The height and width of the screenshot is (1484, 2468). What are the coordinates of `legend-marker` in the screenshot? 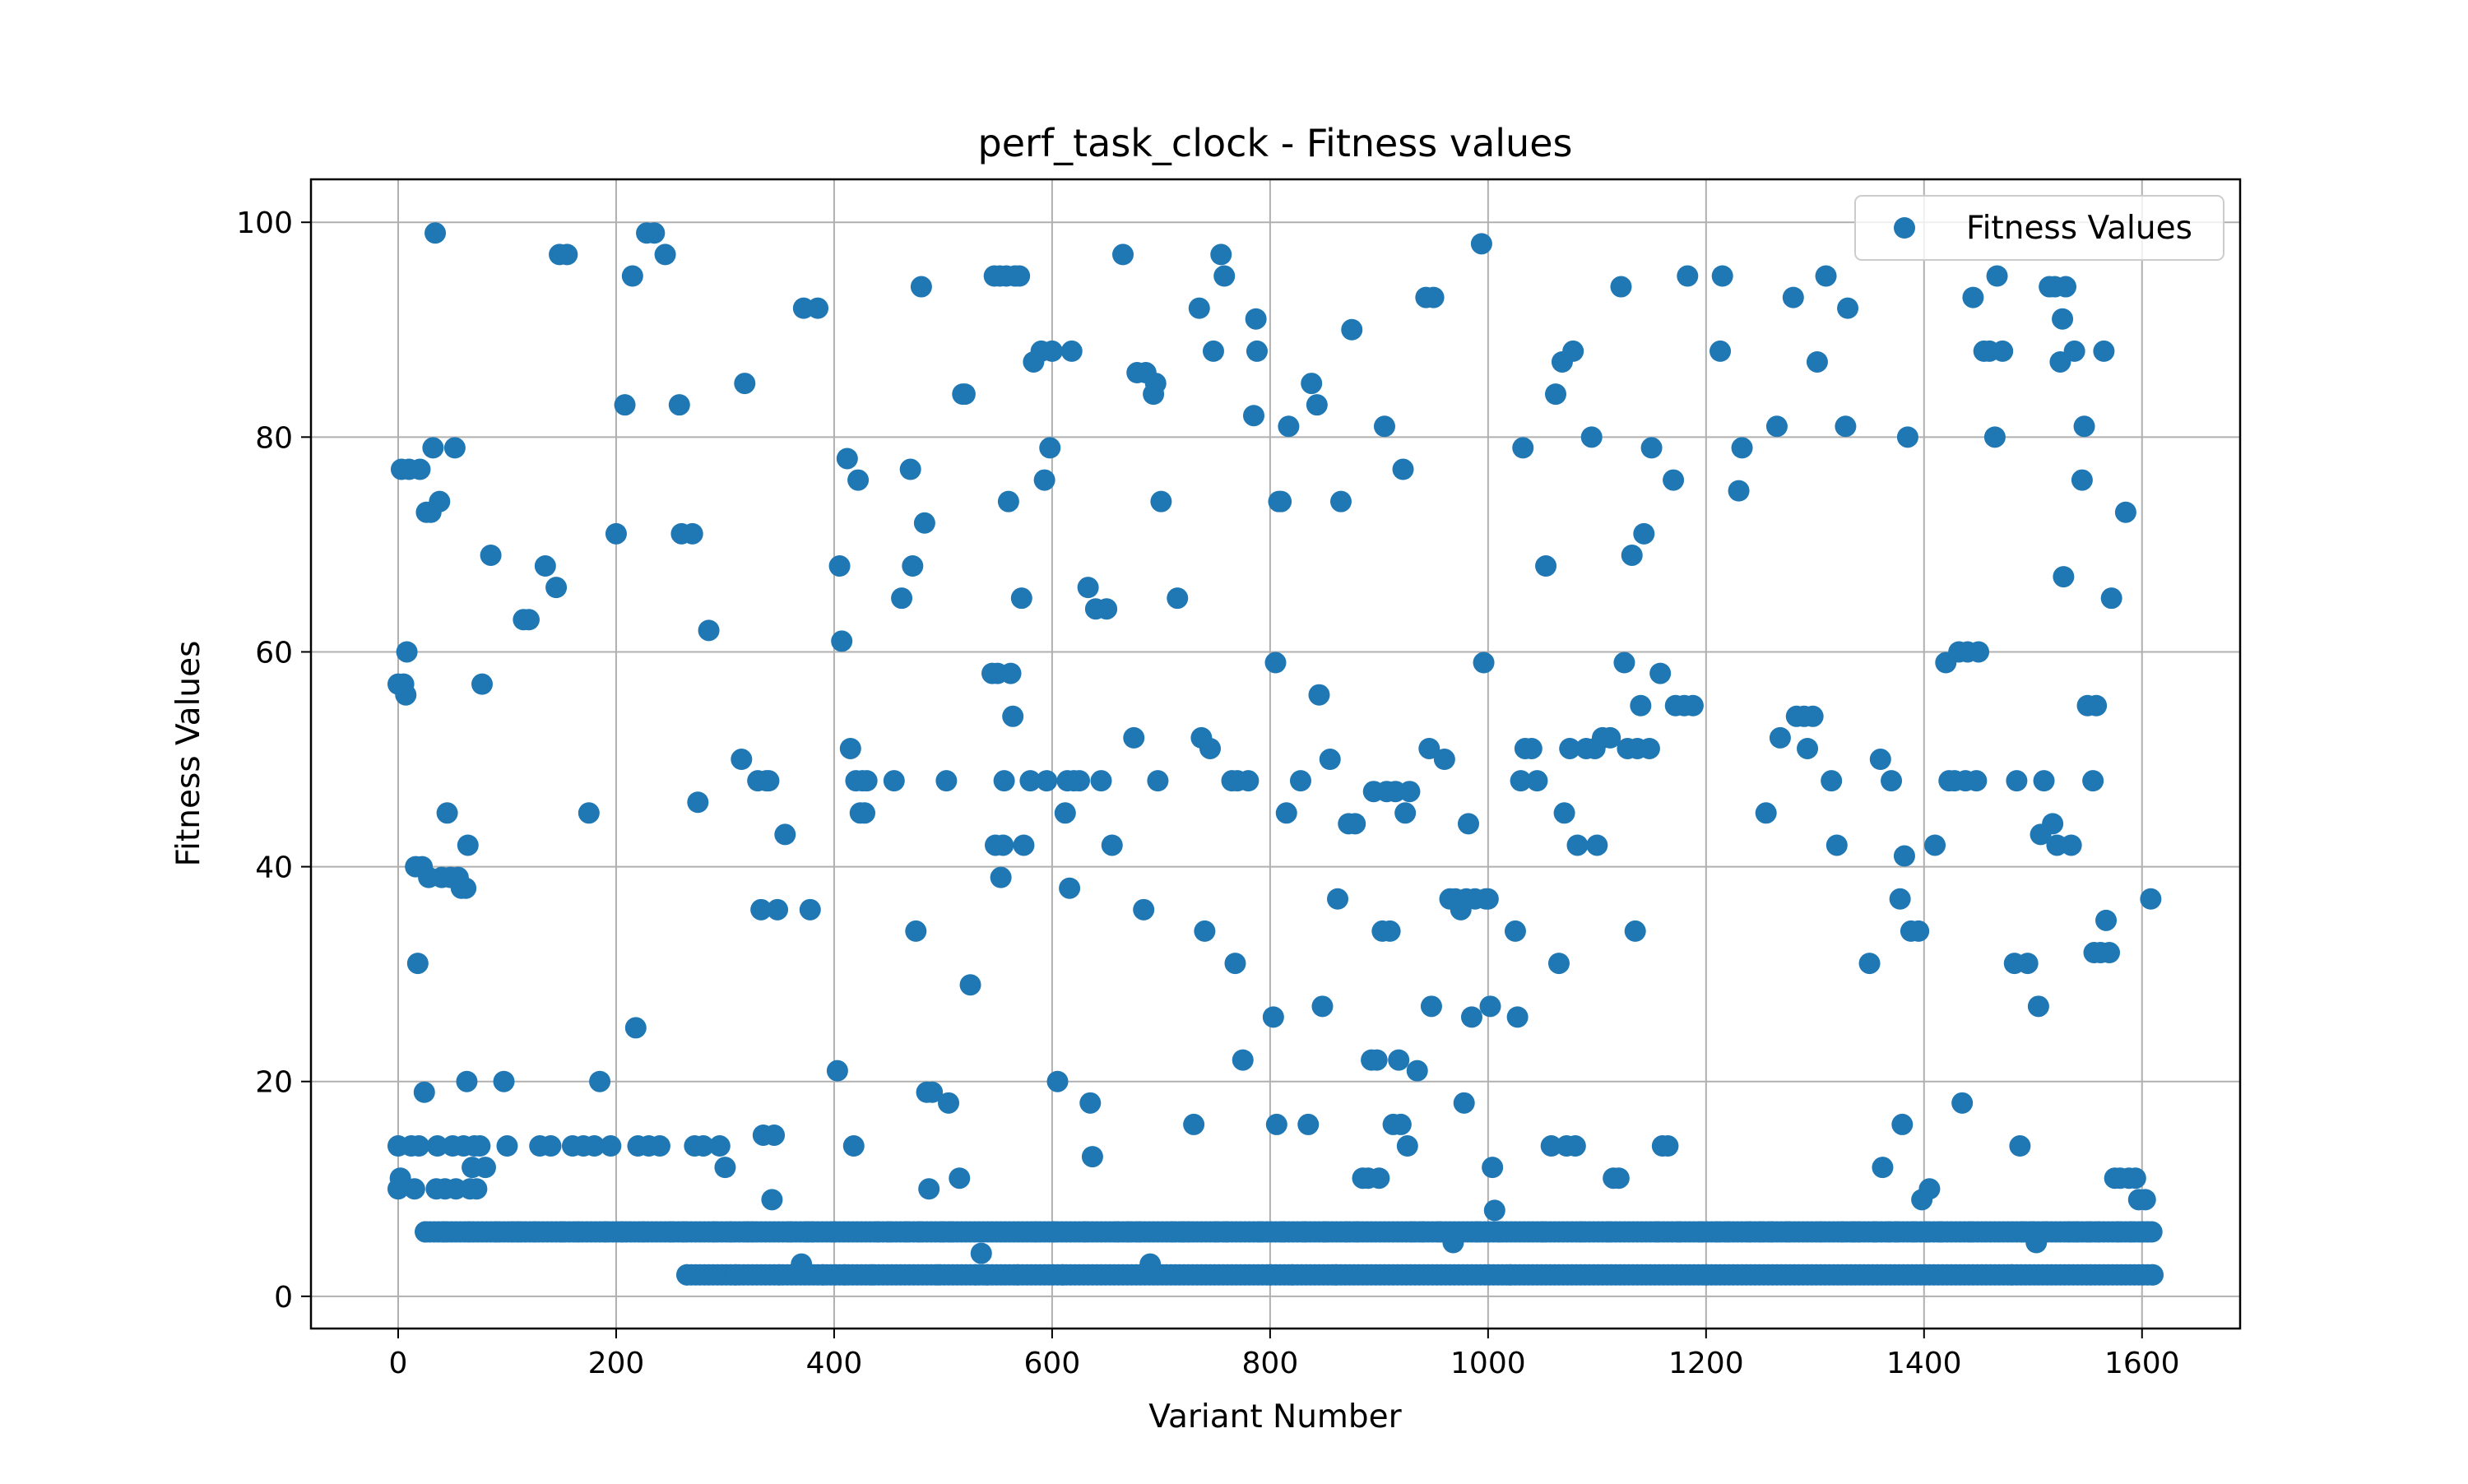 It's located at (1905, 228).